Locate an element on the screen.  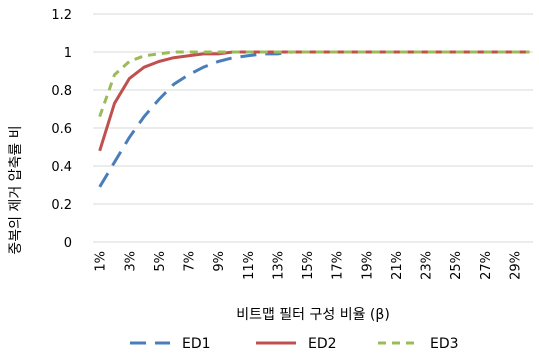
x-axis-ticks: 1% 3% 5% 7% 9% 11% 13% 15% 17% 19% 21% 23% 25% 27% 29% is located at coordinates (309, 265).